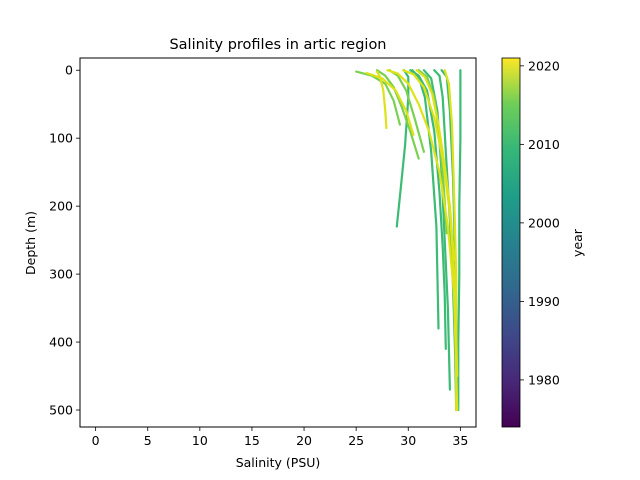  I want to click on x-tick-label: 35, so click(460, 440).